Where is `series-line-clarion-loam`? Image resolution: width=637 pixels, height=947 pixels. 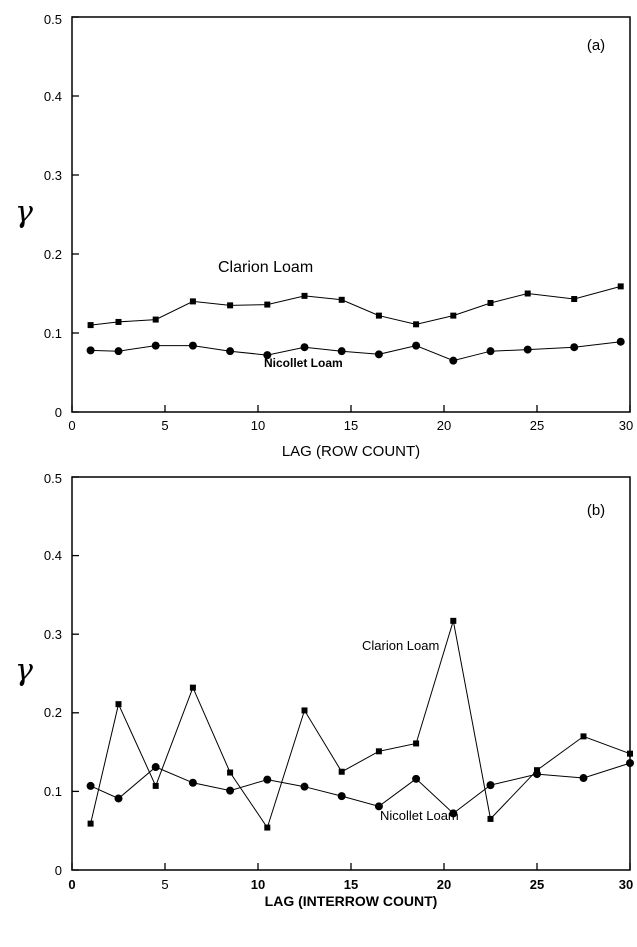
series-line-clarion-loam is located at coordinates (355, 305).